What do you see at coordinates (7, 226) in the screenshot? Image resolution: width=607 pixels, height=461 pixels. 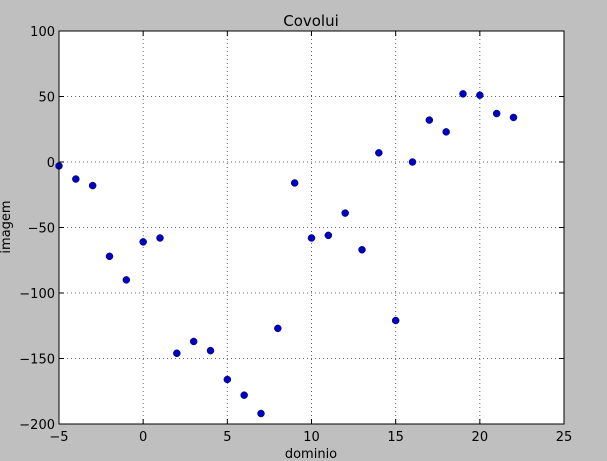 I see `y-axis-label: imagem` at bounding box center [7, 226].